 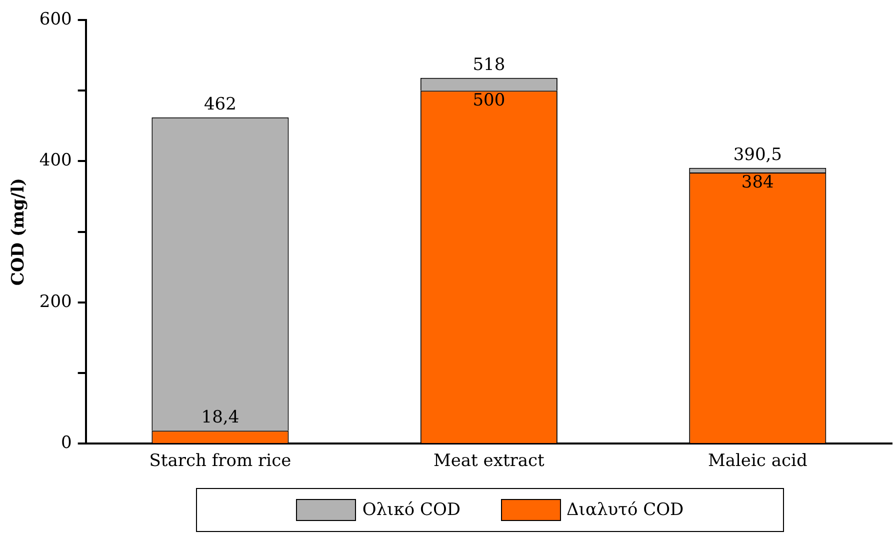 What do you see at coordinates (55, 160) in the screenshot?
I see `y-tick-label: 400` at bounding box center [55, 160].